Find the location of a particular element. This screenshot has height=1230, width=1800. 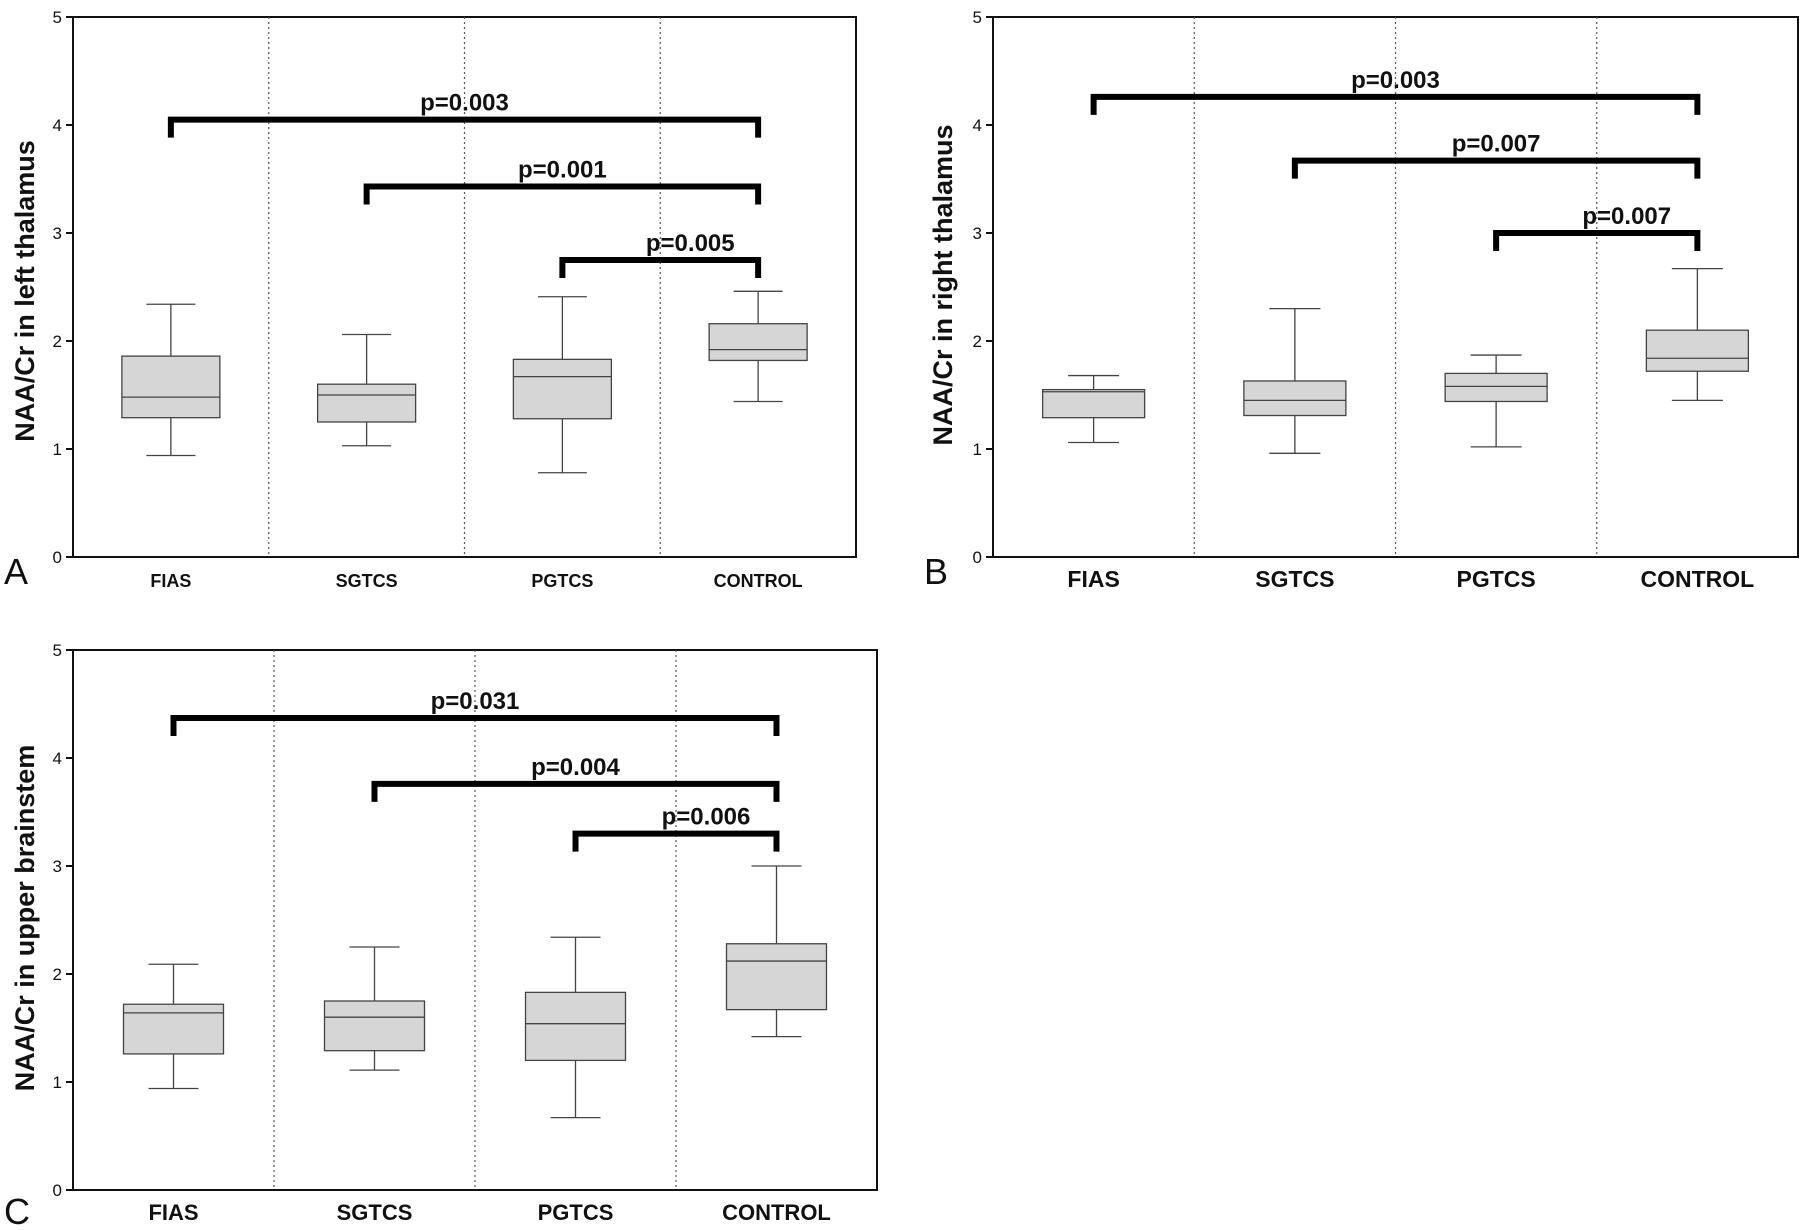

panel-letter-b: B is located at coordinates (936, 571).